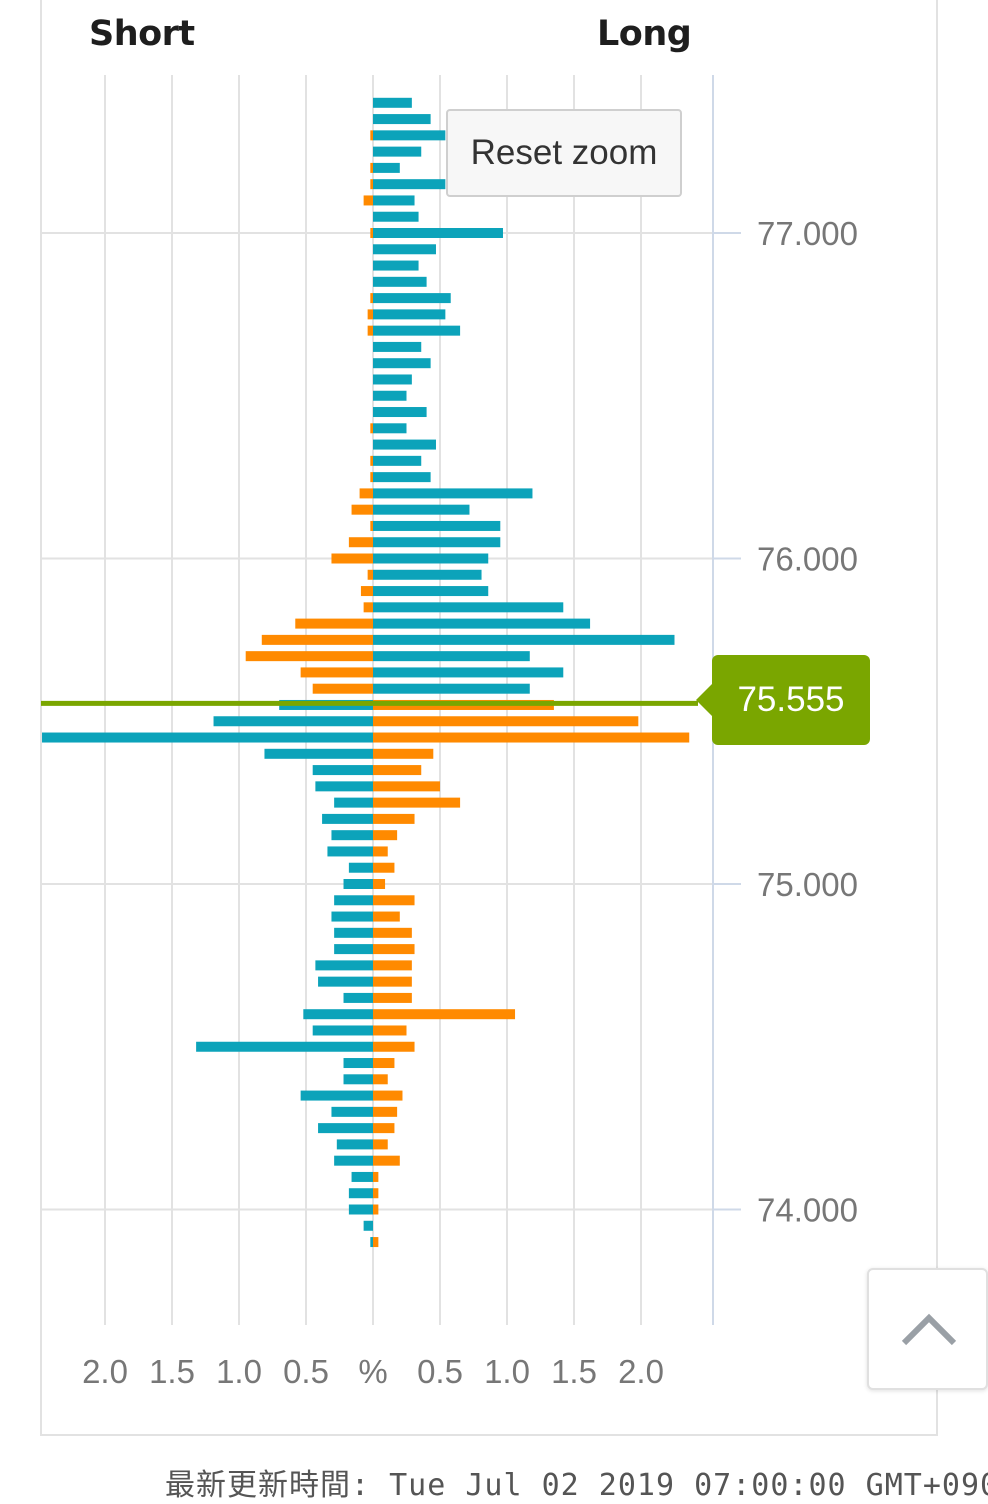 The image size is (988, 1504). What do you see at coordinates (927, 1329) in the screenshot?
I see `scroll-to-top-button` at bounding box center [927, 1329].